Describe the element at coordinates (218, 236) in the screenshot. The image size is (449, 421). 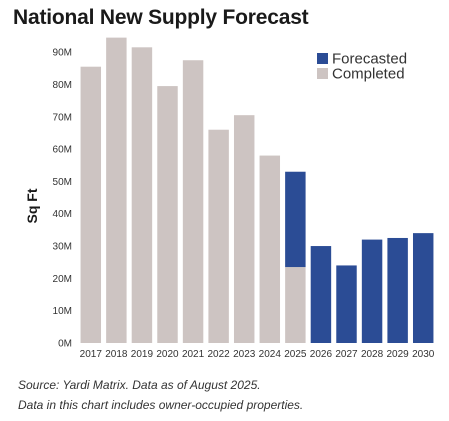
I see `bar-completed-2022` at that location.